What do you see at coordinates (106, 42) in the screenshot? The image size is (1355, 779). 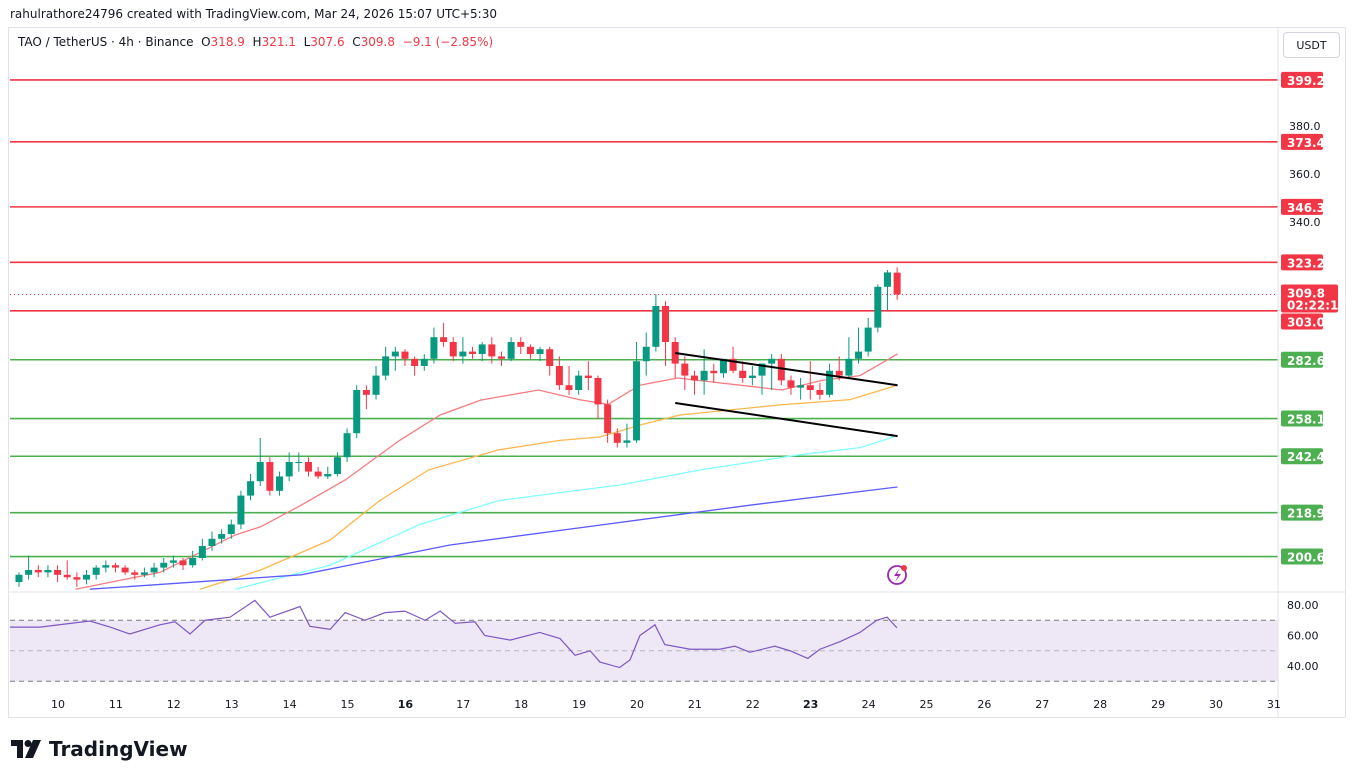 I see `symbol-title: TAO / TetherUS · 4h · Binance` at bounding box center [106, 42].